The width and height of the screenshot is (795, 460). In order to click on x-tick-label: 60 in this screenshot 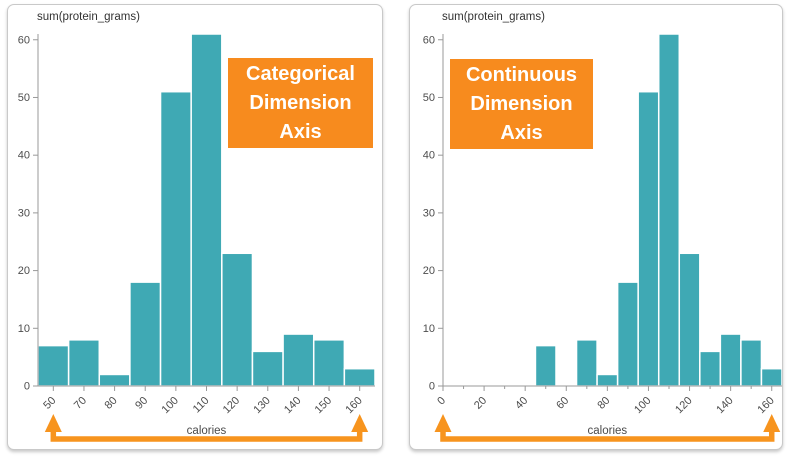, I will do `click(562, 403)`.